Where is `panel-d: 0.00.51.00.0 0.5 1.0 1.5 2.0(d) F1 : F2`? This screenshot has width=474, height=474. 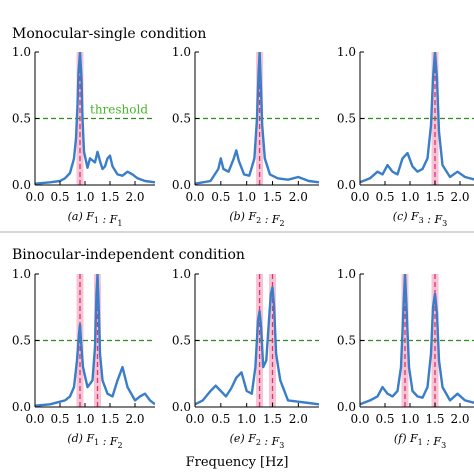
panel-d: 0.00.51.00.0 0.5 1.0 1.5 2.0(d) F1 : F2 is located at coordinates (83, 358).